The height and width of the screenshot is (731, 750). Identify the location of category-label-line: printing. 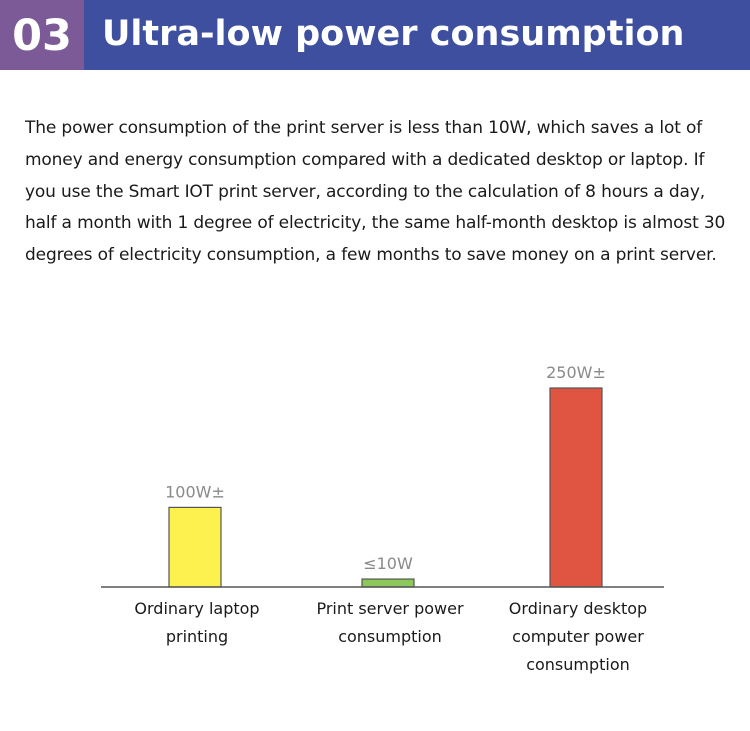
(197, 636).